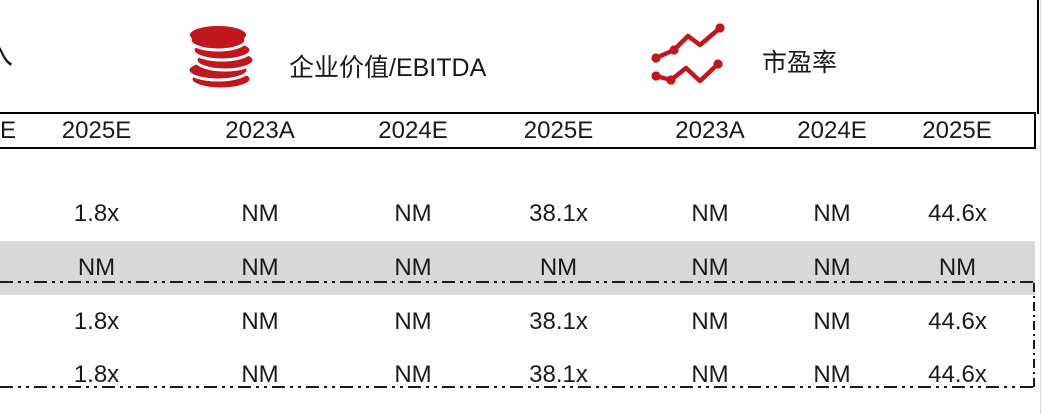 Image resolution: width=1042 pixels, height=414 pixels. What do you see at coordinates (9, 130) in the screenshot?
I see `header-cell-clipped: E` at bounding box center [9, 130].